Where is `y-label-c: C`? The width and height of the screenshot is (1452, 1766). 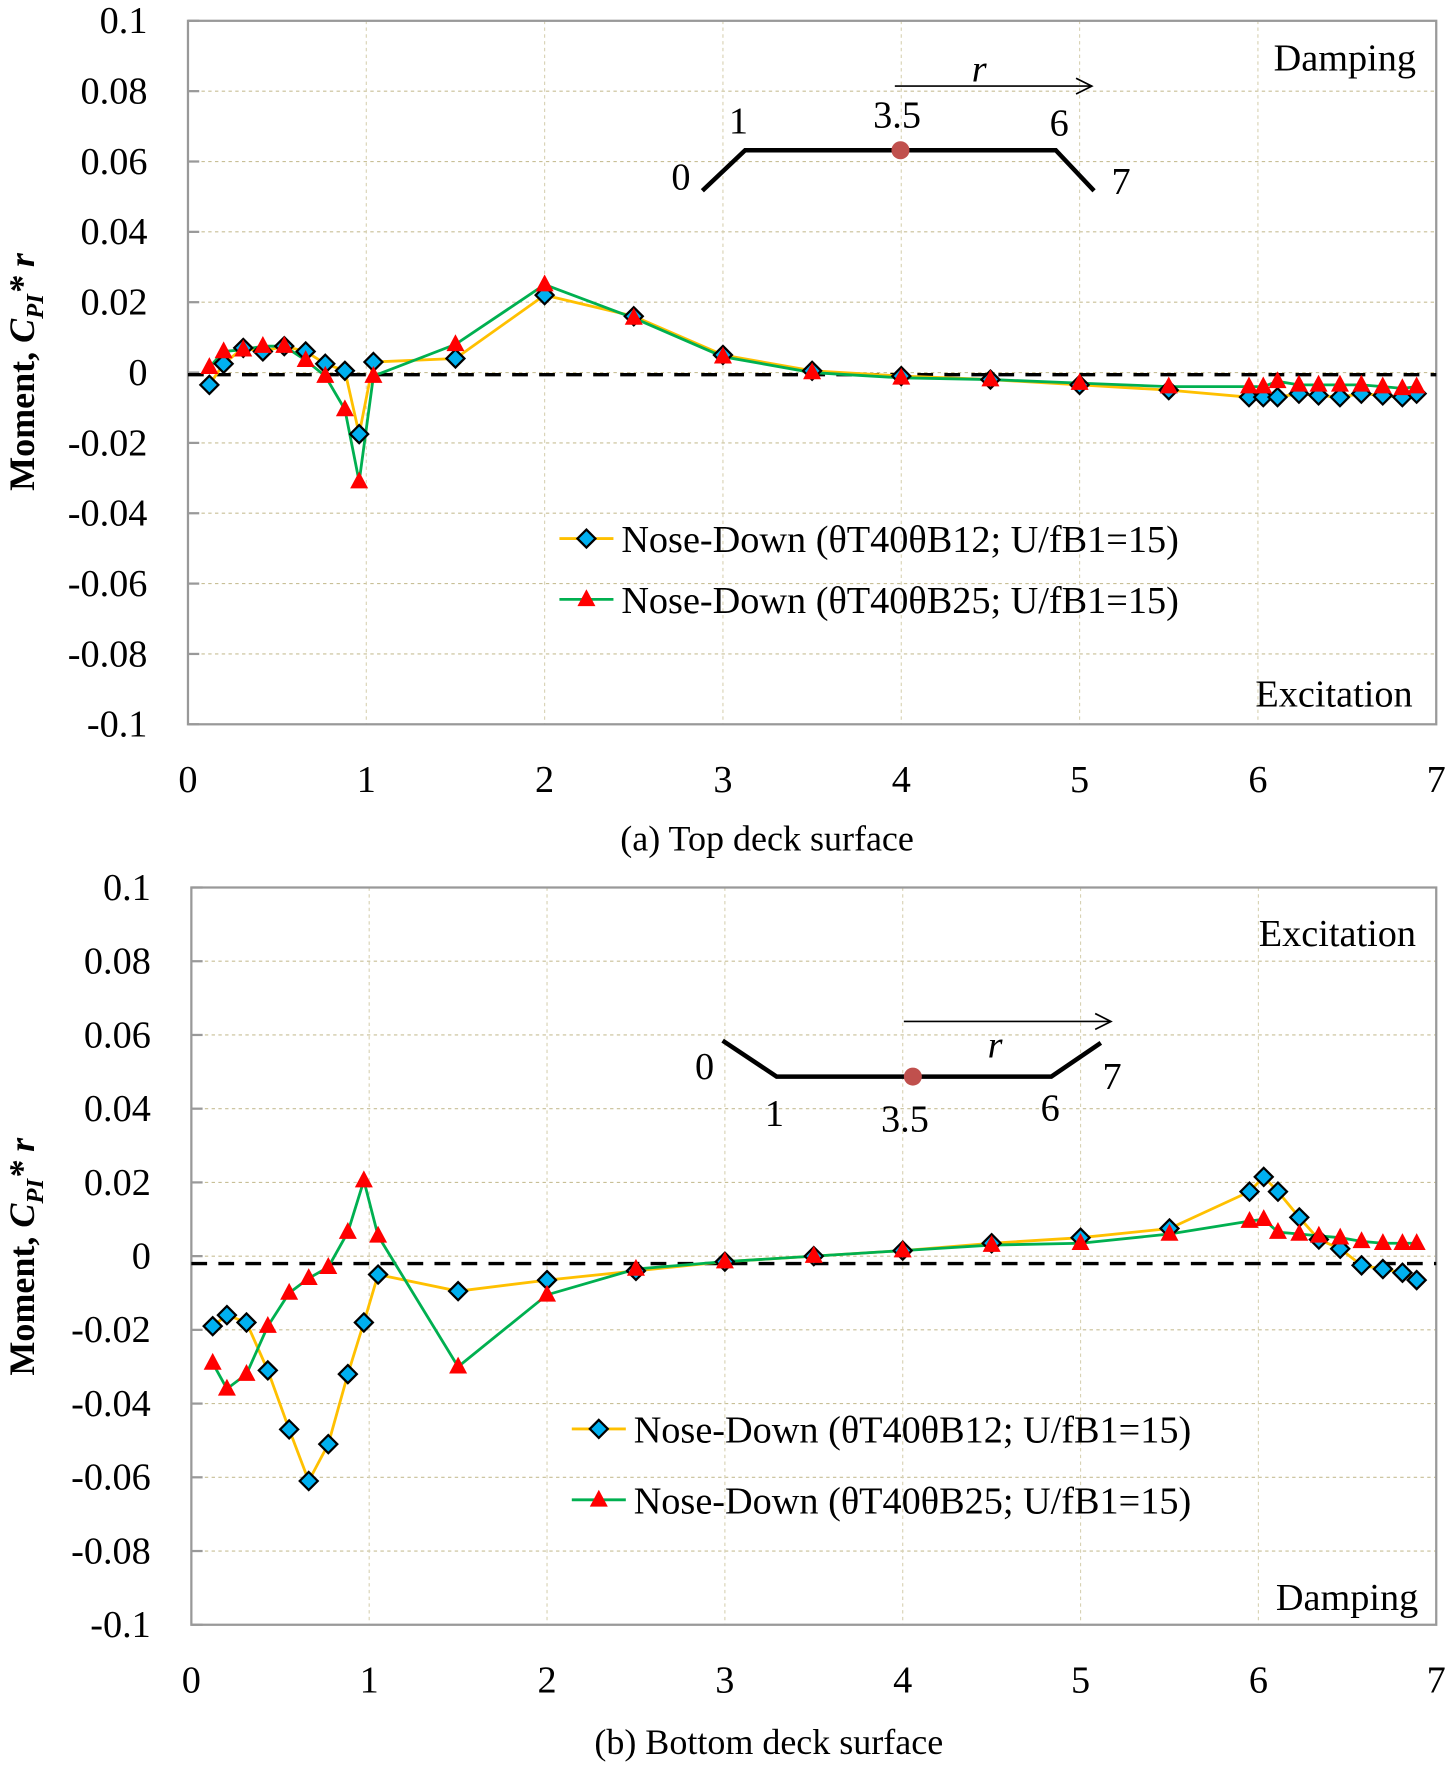 y-label-c: C is located at coordinates (22, 330).